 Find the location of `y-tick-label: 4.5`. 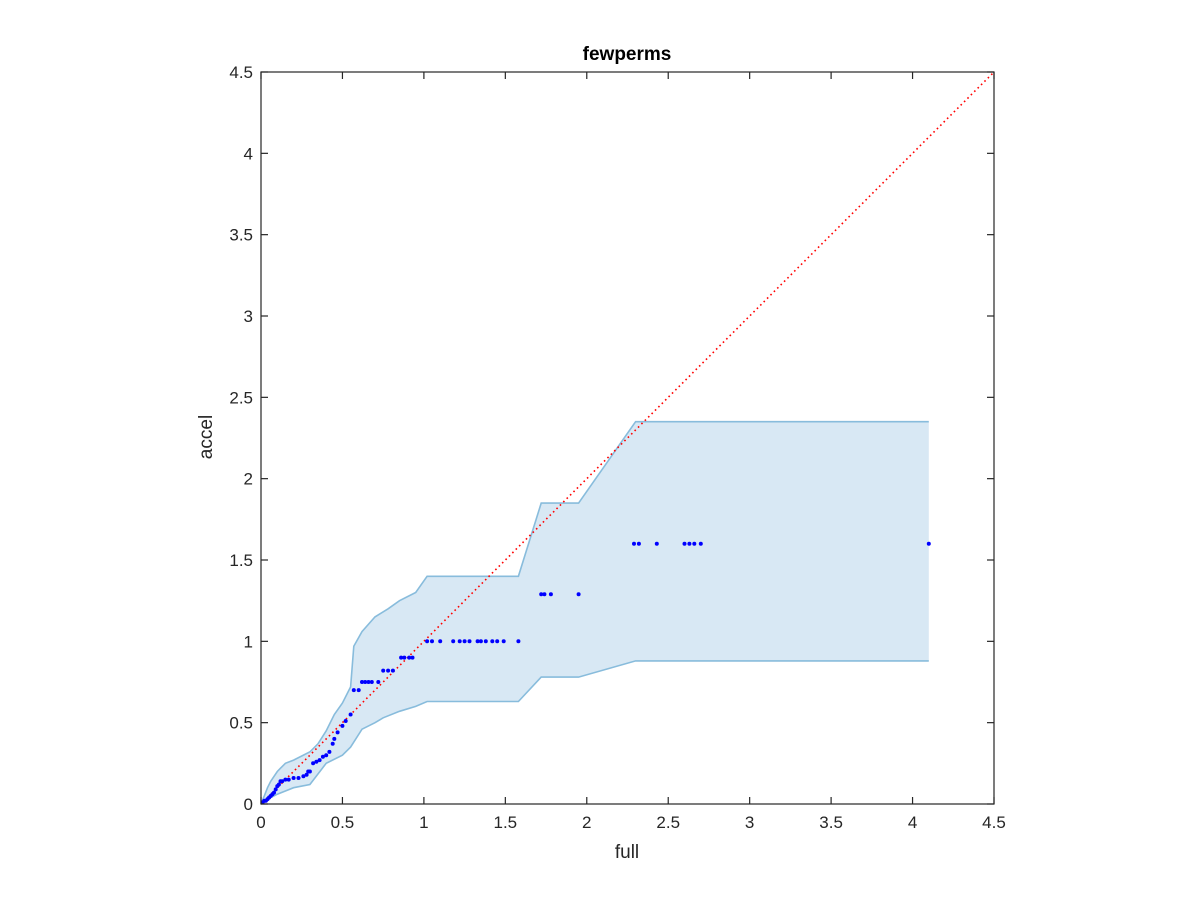

y-tick-label: 4.5 is located at coordinates (241, 72).